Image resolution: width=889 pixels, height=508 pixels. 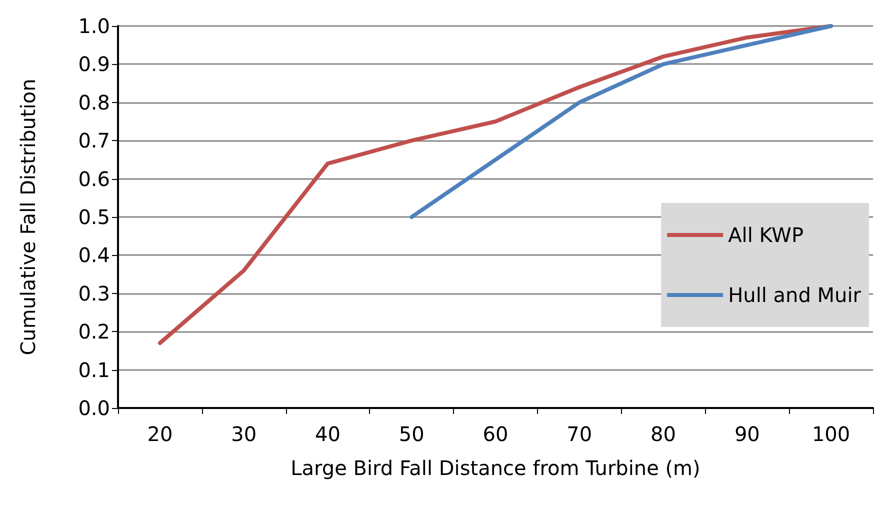 I want to click on x-tick-label: 20, so click(x=160, y=434).